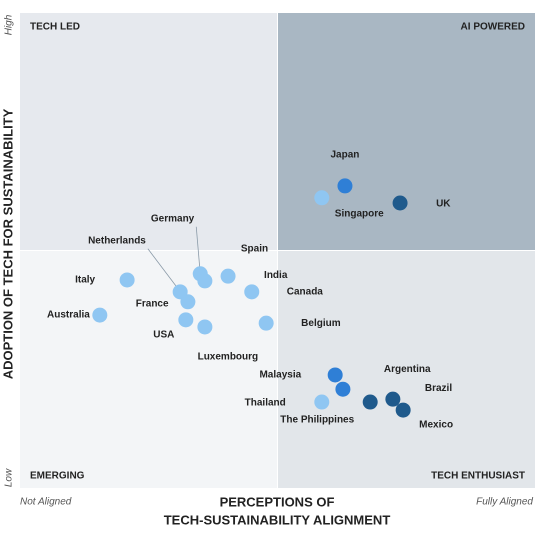 The height and width of the screenshot is (540, 540). What do you see at coordinates (265, 403) in the screenshot?
I see `point-label: Thailand` at bounding box center [265, 403].